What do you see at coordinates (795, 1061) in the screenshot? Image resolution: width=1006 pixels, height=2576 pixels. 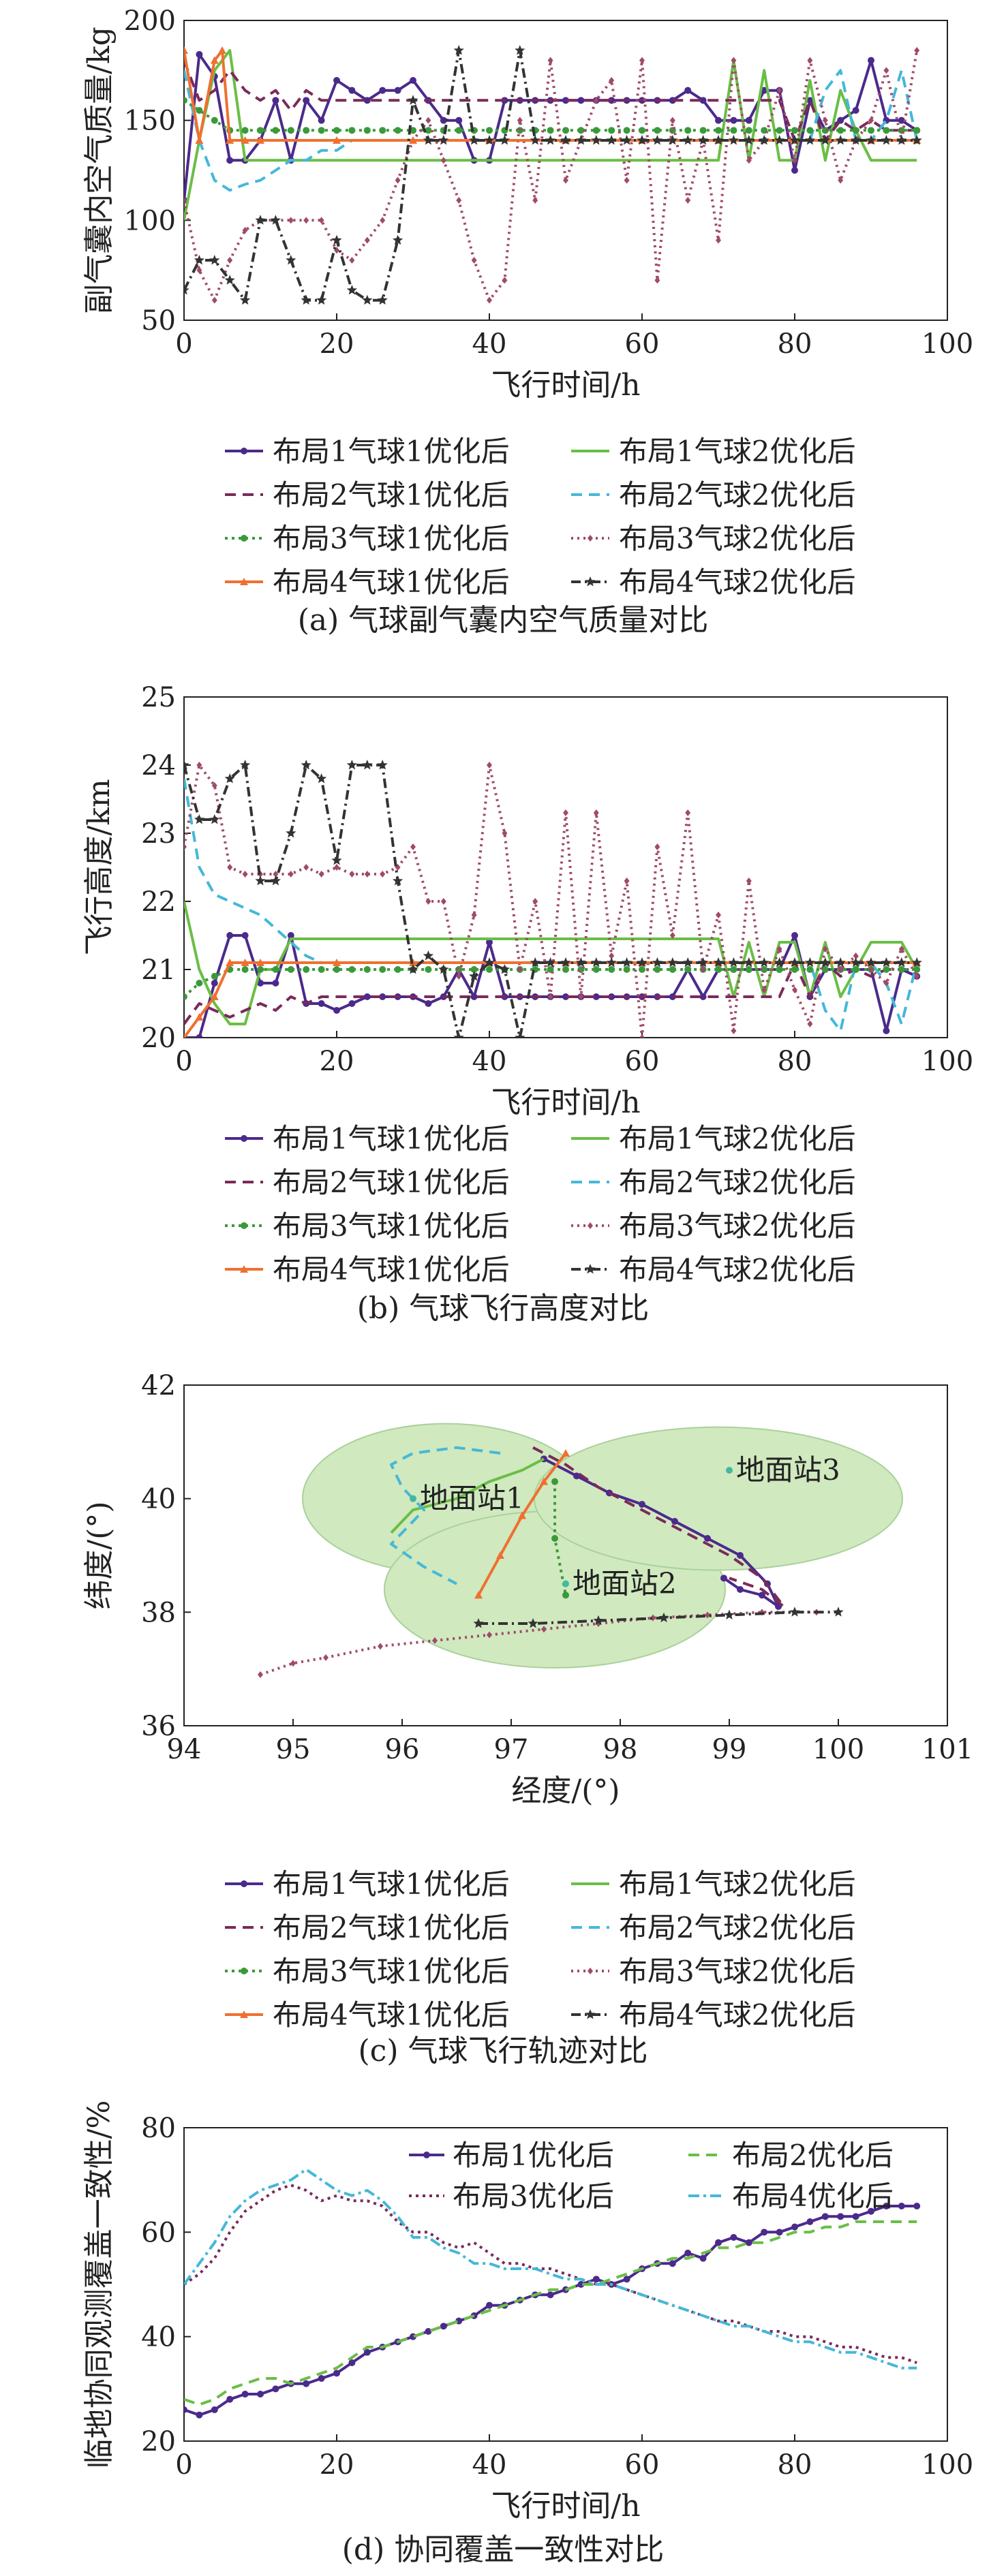 I see `x-tick-label: 80` at bounding box center [795, 1061].